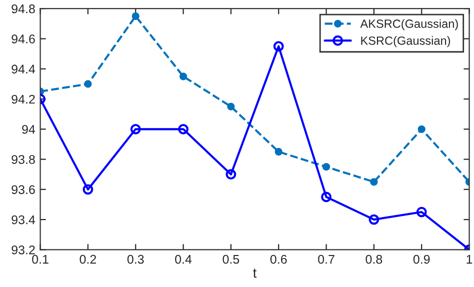  What do you see at coordinates (374, 259) in the screenshot?
I see `x-tick-label: 0.8` at bounding box center [374, 259].